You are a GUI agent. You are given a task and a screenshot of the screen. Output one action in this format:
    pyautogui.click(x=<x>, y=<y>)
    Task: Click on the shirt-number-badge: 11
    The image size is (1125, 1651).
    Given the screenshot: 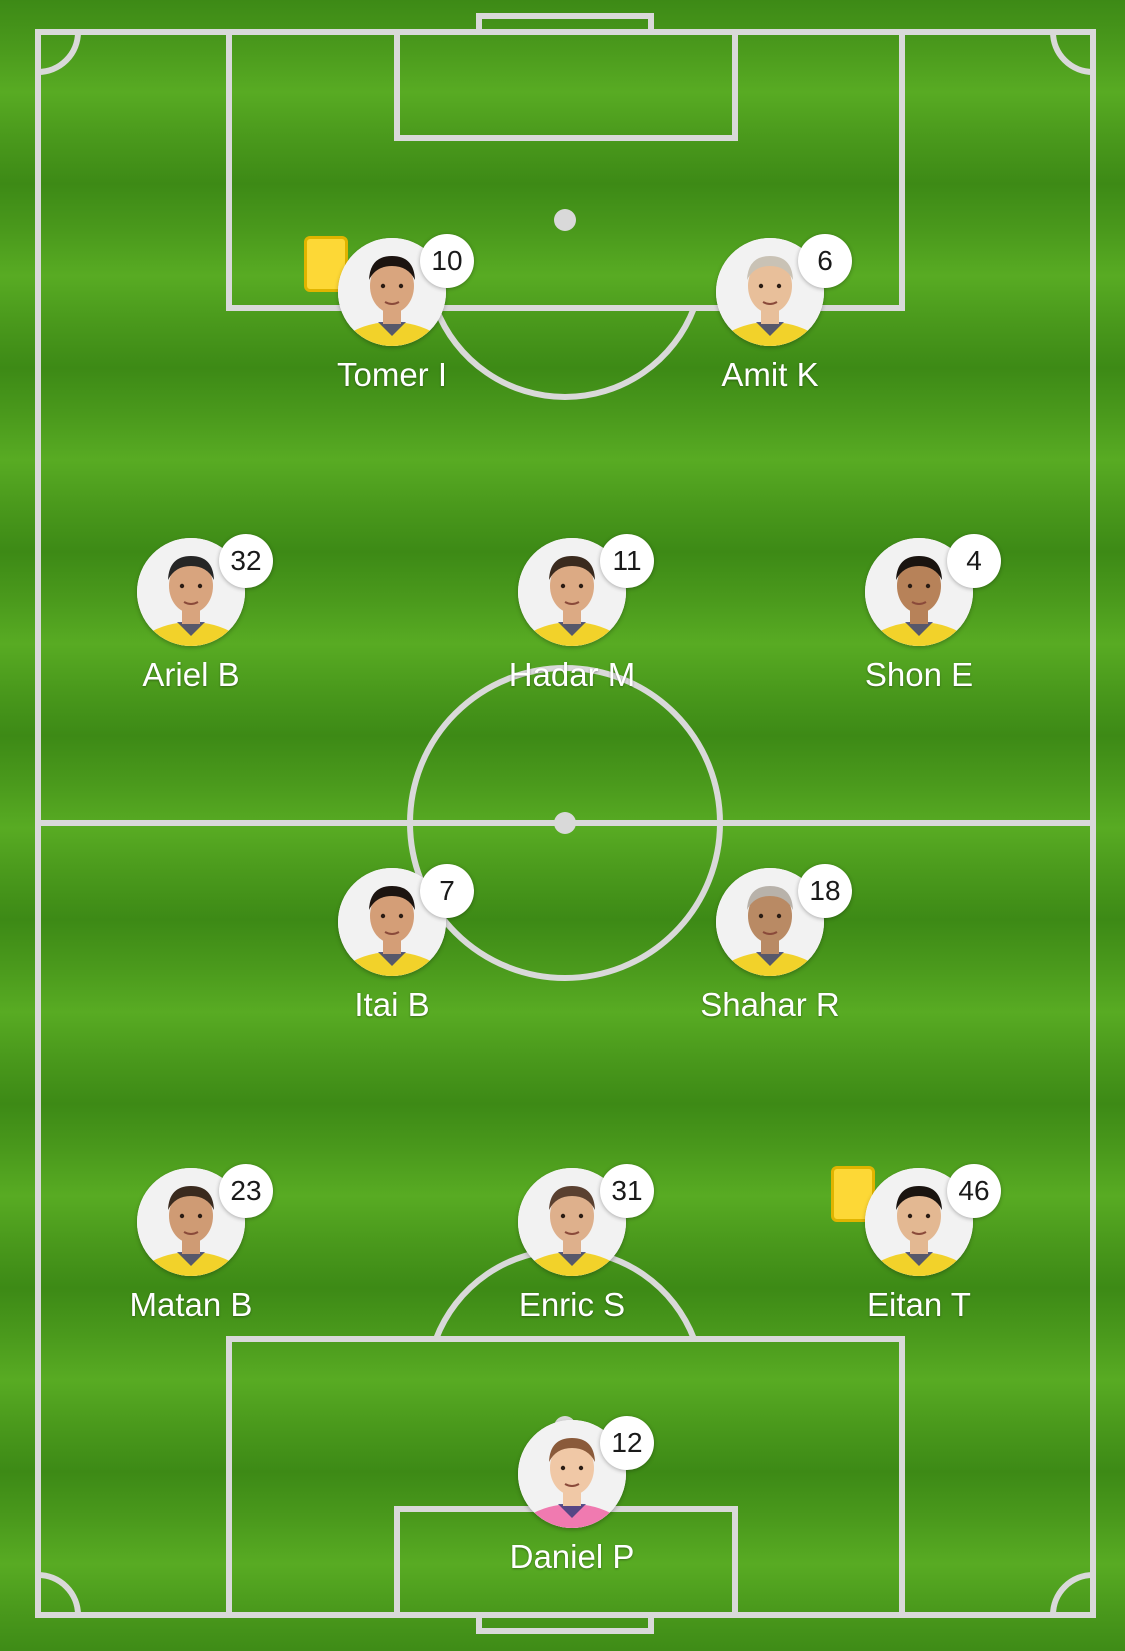 What is the action you would take?
    pyautogui.click(x=627, y=561)
    